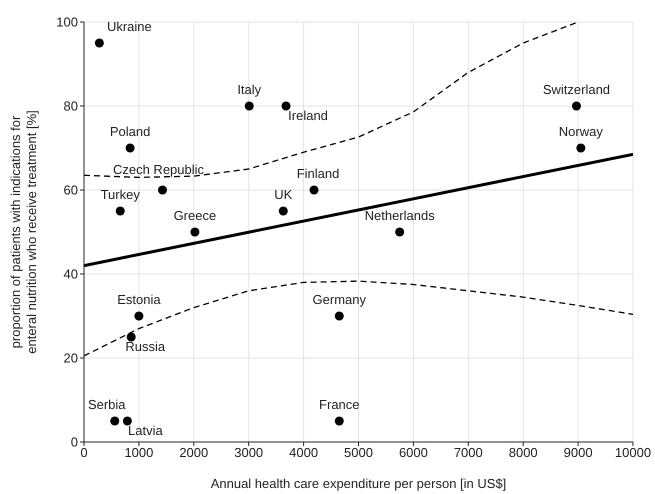 The width and height of the screenshot is (655, 494). I want to click on x-tick-label: 10000, so click(633, 452).